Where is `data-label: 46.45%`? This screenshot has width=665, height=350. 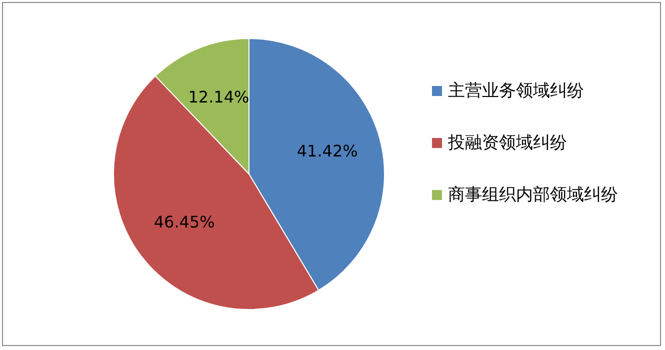
data-label: 46.45% is located at coordinates (184, 222).